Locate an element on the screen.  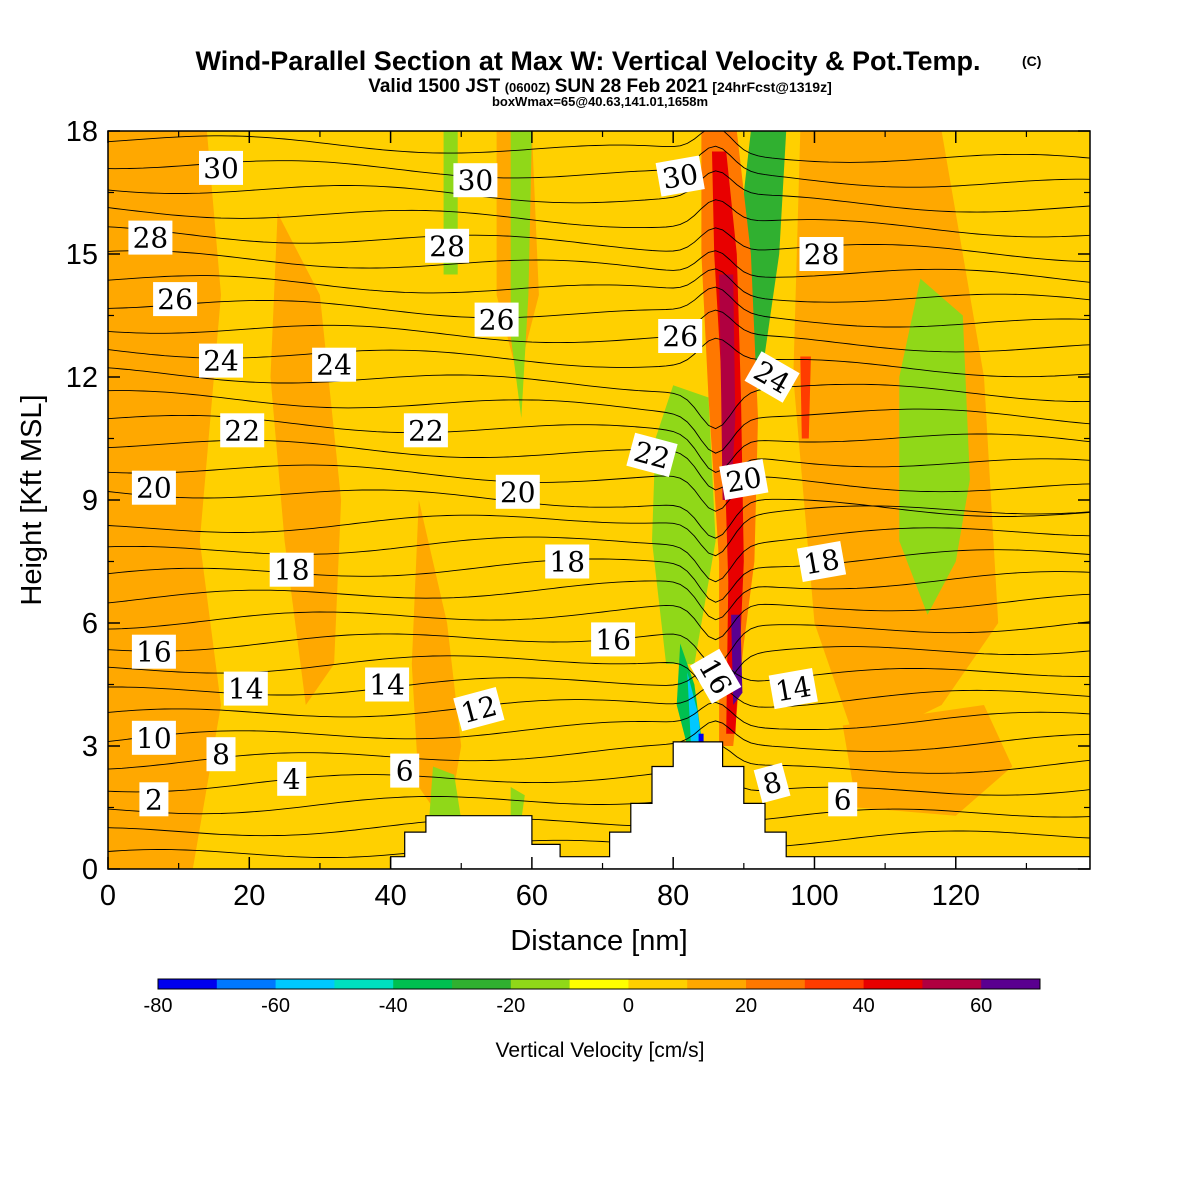
contour-label-text: 22 is located at coordinates (426, 430).